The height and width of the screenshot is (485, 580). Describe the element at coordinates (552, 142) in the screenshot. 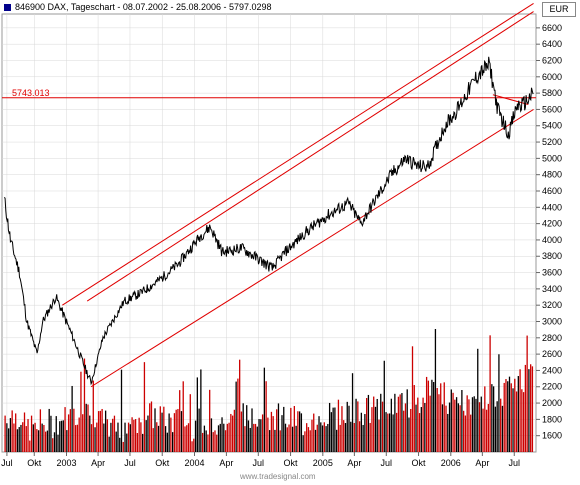

I see `y-tick-label: 5200` at that location.